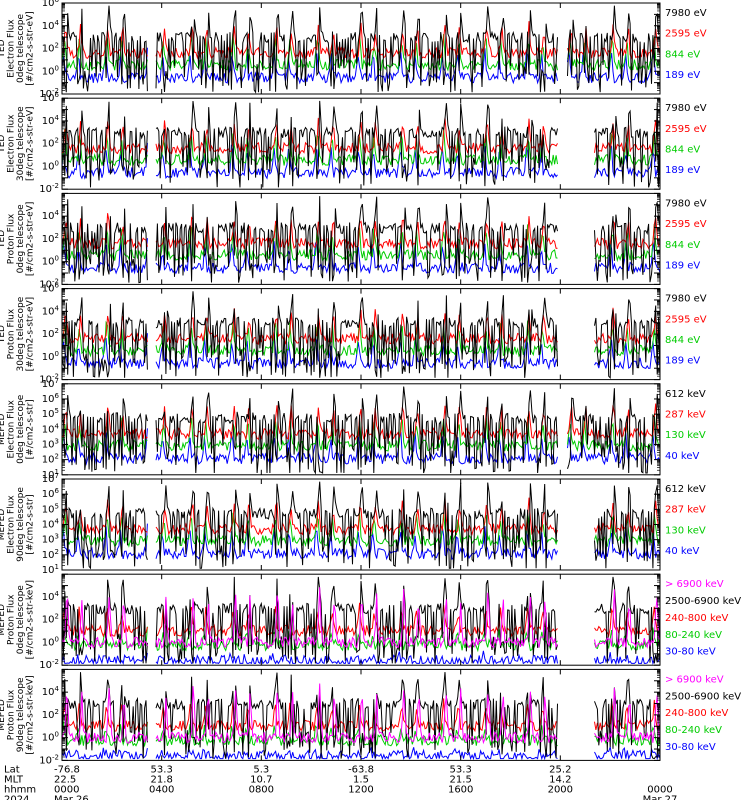 The image size is (750, 800). Describe the element at coordinates (560, 789) in the screenshot. I see `x-tick-hhmm: 2000` at that location.